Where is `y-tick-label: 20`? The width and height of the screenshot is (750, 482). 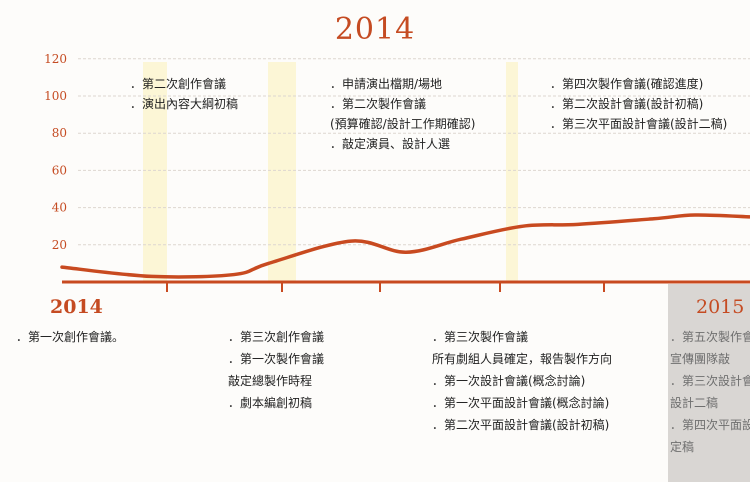 y-tick-label: 20 is located at coordinates (59, 245).